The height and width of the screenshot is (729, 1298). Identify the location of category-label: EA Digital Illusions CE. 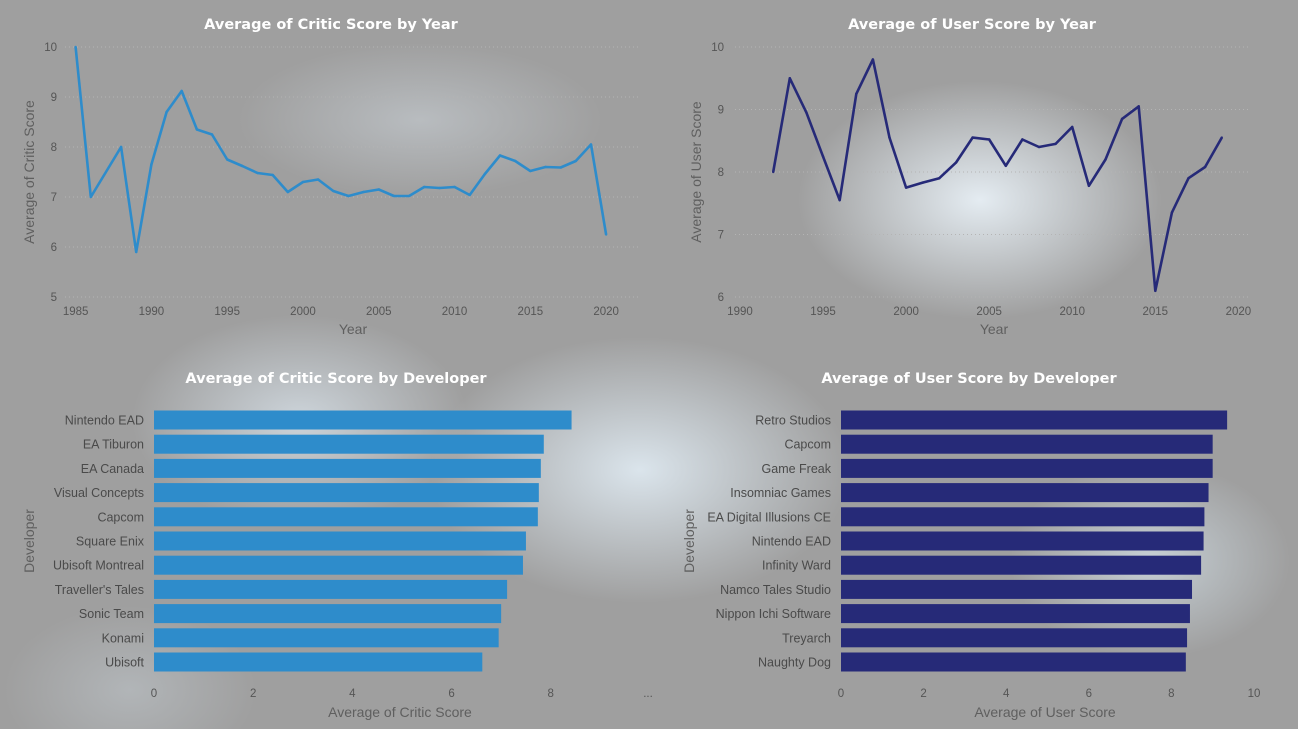
(769, 517).